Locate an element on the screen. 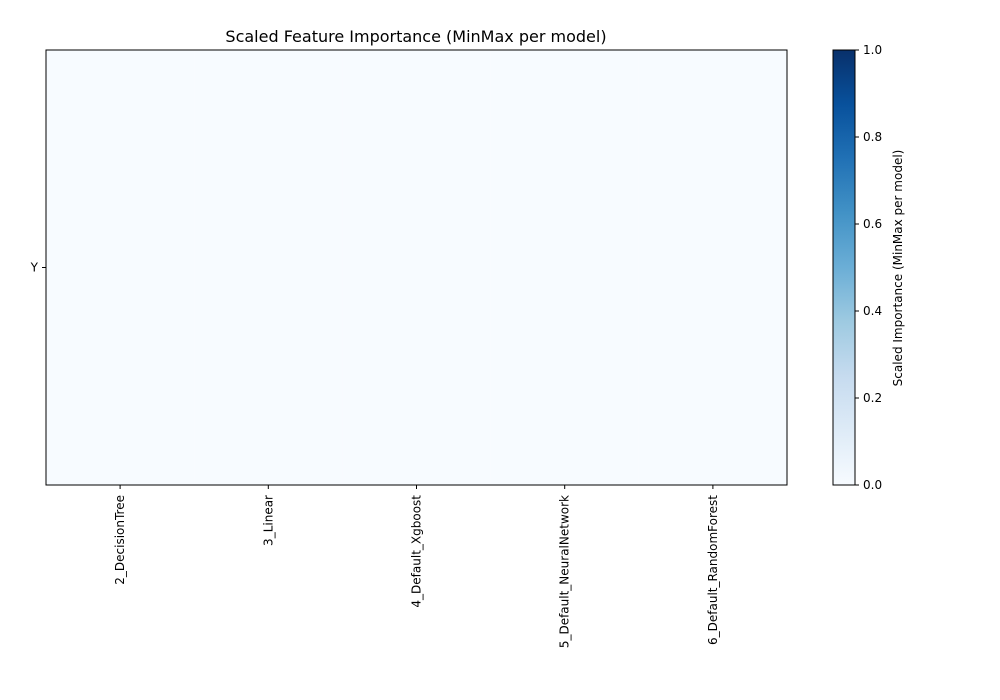  colorbar-tick-label: 0.4 is located at coordinates (872, 311).